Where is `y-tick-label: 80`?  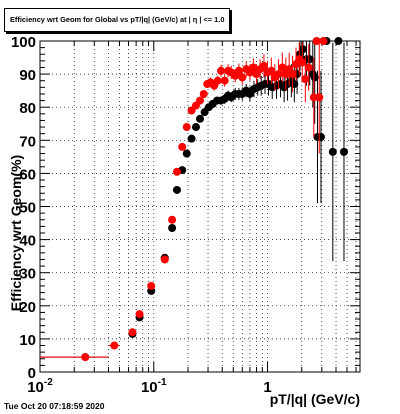 y-tick-label: 80 is located at coordinates (27, 108).